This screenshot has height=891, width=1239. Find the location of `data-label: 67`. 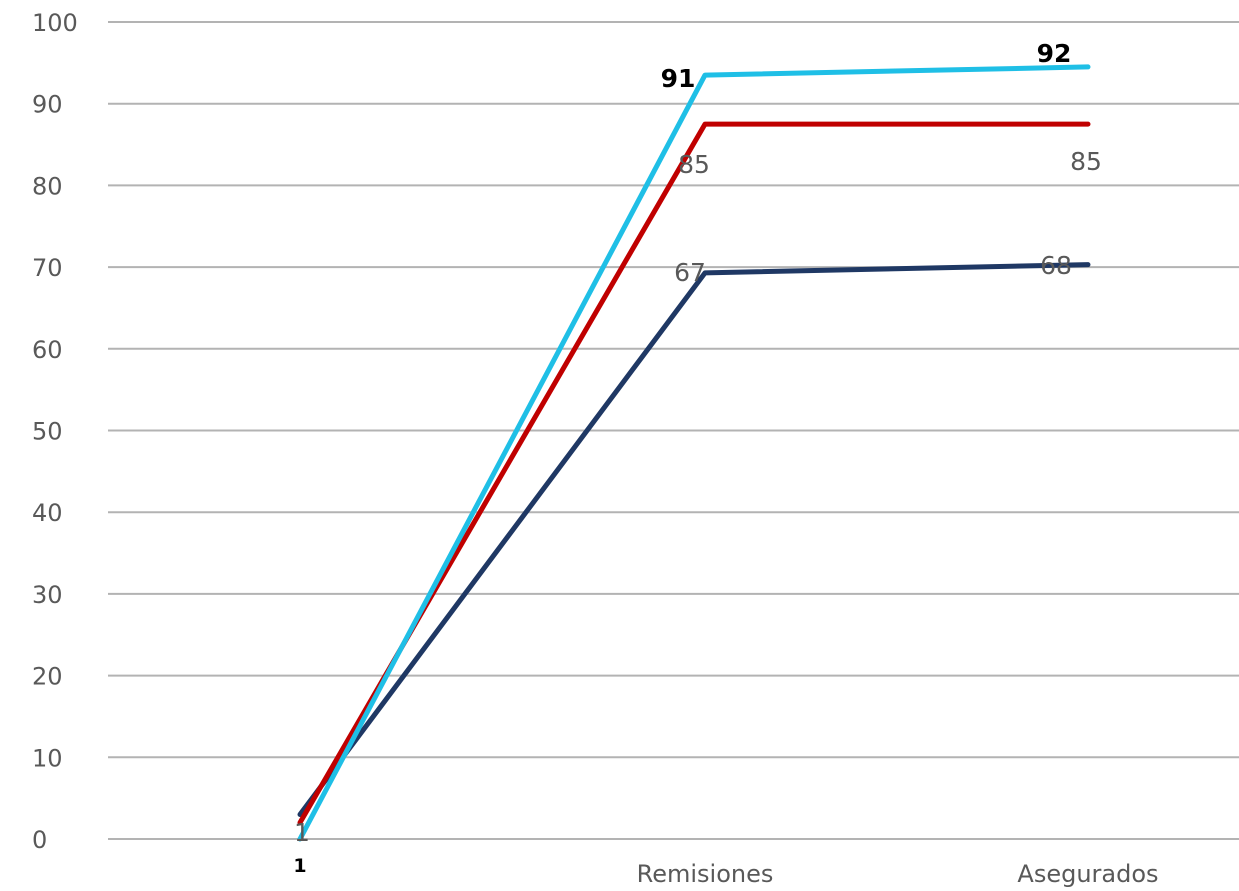

data-label: 67 is located at coordinates (690, 272).